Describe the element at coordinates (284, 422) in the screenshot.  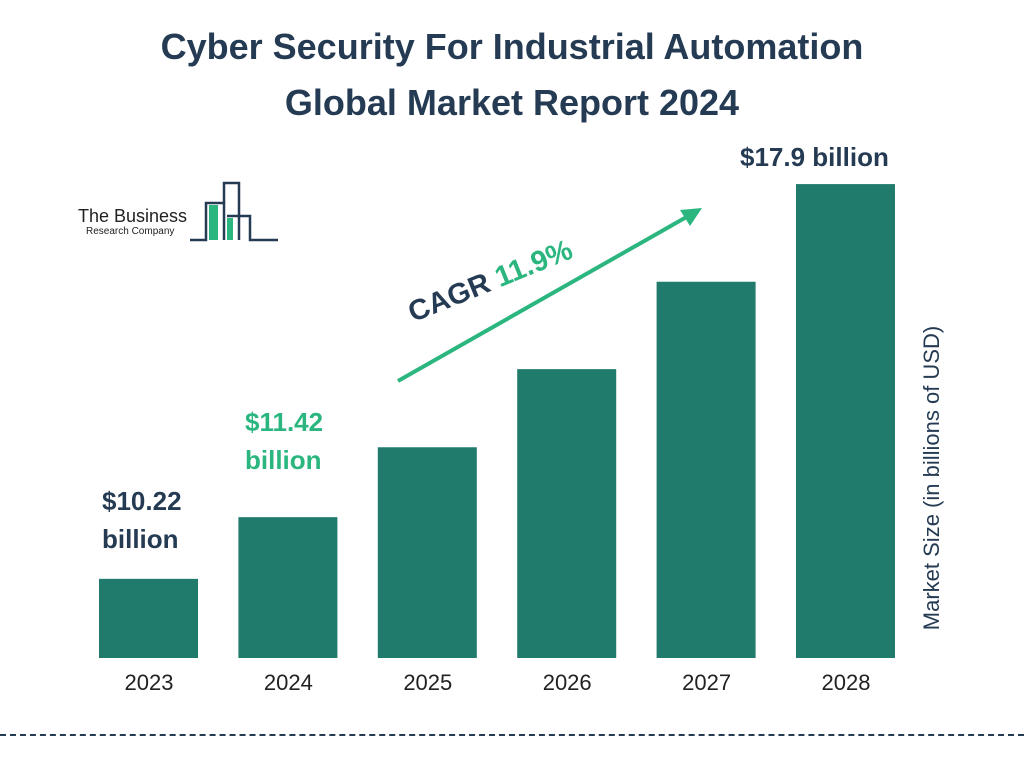
I see `data-label-2024-value: $11.42` at that location.